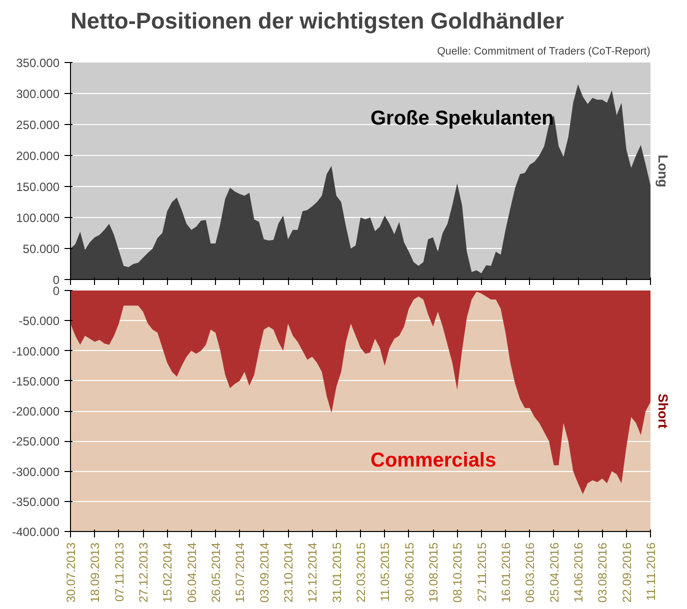 The width and height of the screenshot is (687, 609). I want to click on x-tick-label: 03.09.2014, so click(264, 572).